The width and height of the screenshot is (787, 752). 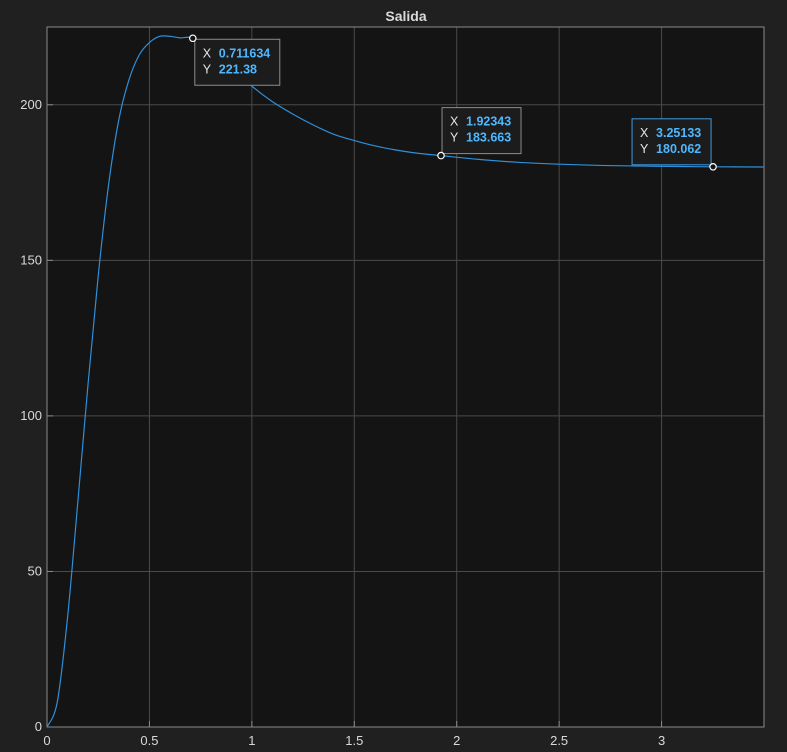 What do you see at coordinates (488, 122) in the screenshot?
I see `datatip-x-value: 1.92343` at bounding box center [488, 122].